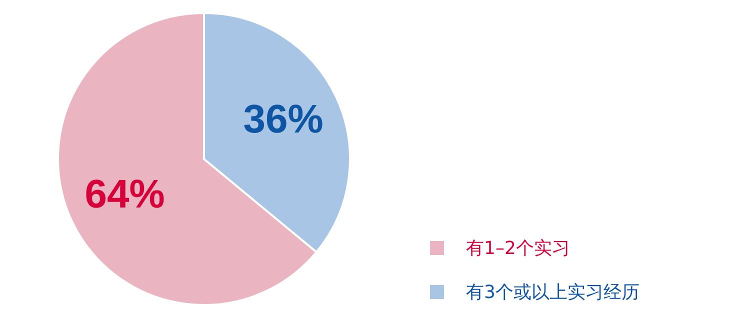 This screenshot has height=318, width=750. What do you see at coordinates (283, 120) in the screenshot?
I see `data-label: 36%` at bounding box center [283, 120].